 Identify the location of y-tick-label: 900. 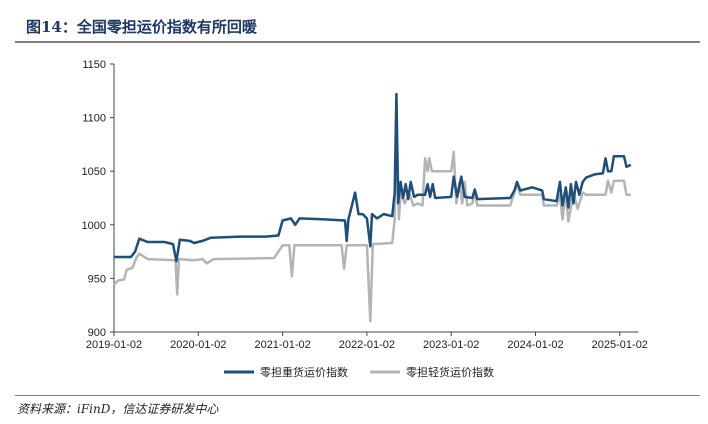
(97, 333).